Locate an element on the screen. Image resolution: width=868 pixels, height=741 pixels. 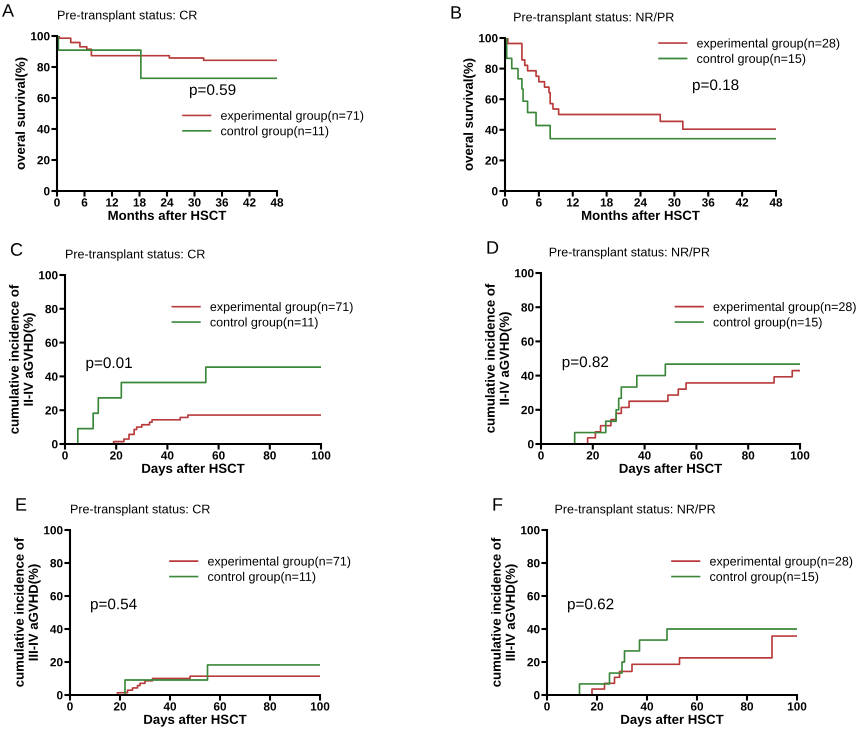
annotation: p=0.18 is located at coordinates (715, 86).